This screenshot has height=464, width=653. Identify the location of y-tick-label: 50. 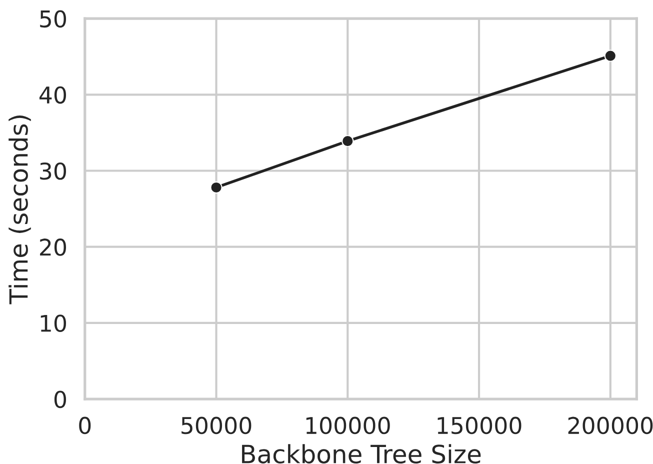
(53, 19).